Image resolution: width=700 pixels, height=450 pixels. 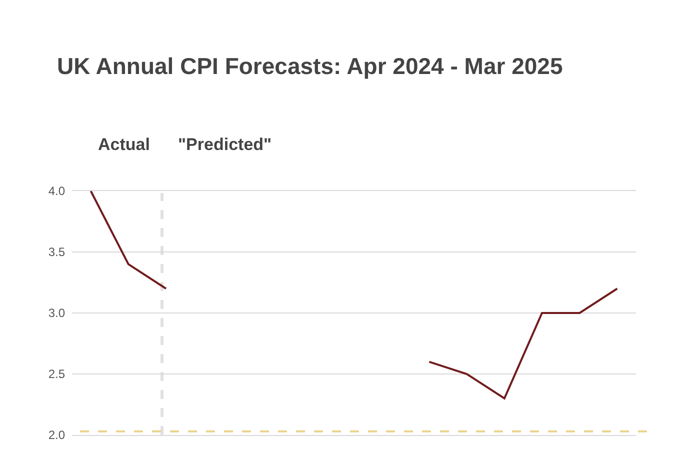 What do you see at coordinates (57, 435) in the screenshot?
I see `y-tick-label: 2.0` at bounding box center [57, 435].